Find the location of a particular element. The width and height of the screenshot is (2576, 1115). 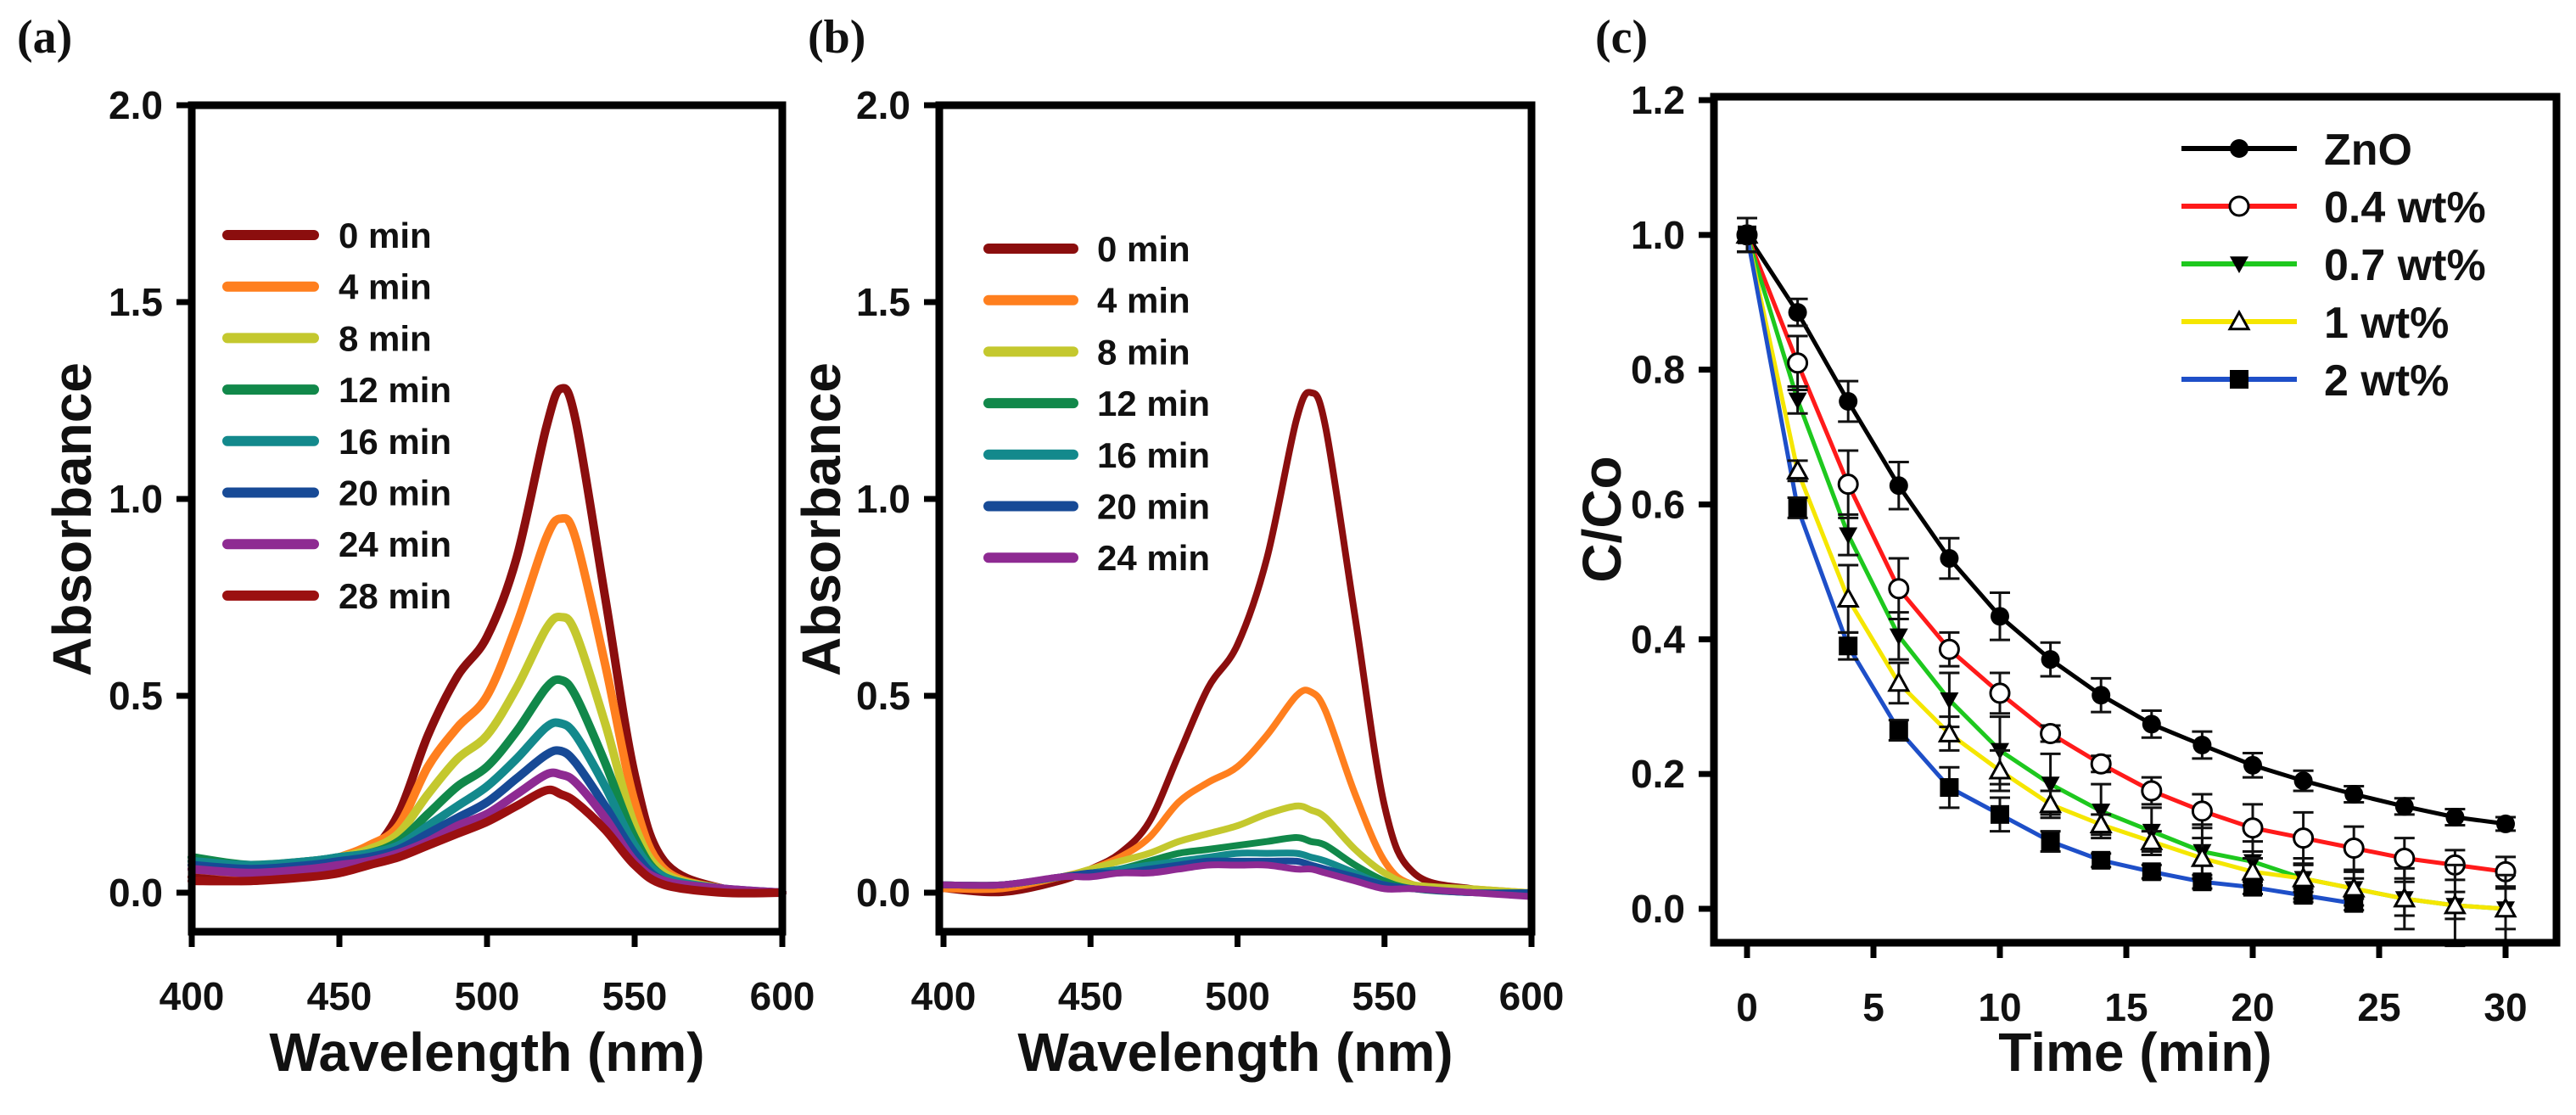

legend-label: 2 wt% is located at coordinates (2386, 381).